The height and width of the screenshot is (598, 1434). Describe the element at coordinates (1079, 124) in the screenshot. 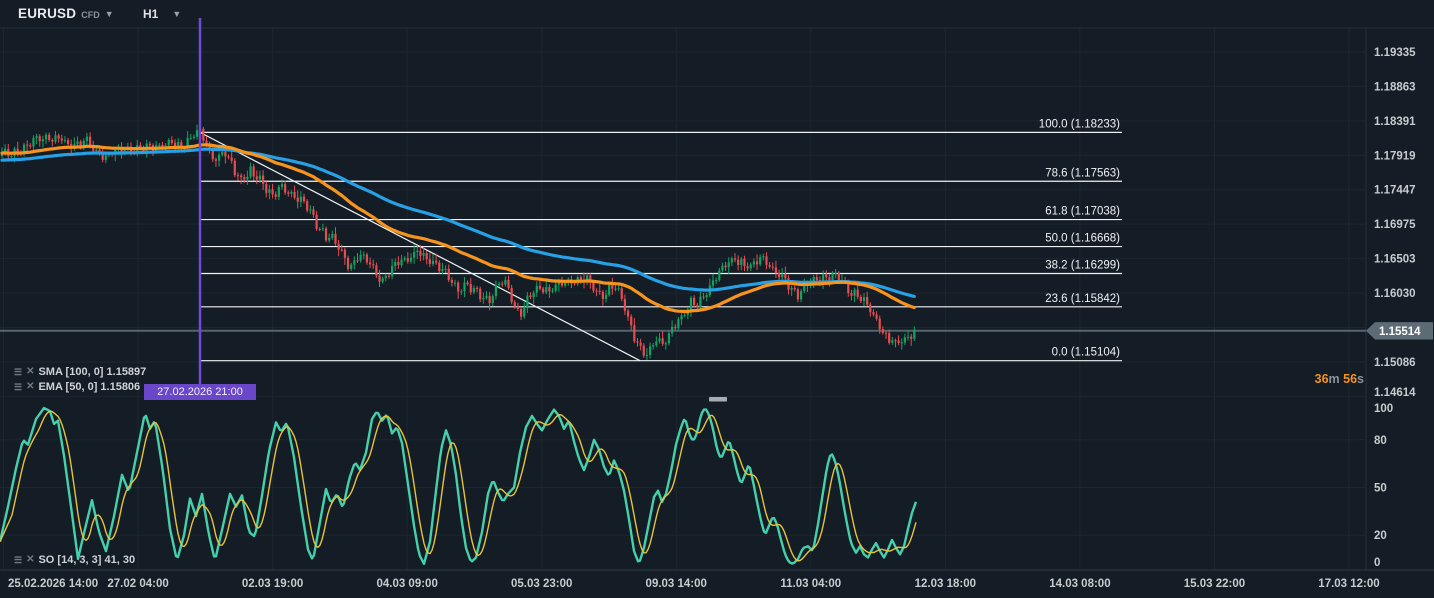

I see `fib-level-label: 100.0 (1.18233)` at that location.